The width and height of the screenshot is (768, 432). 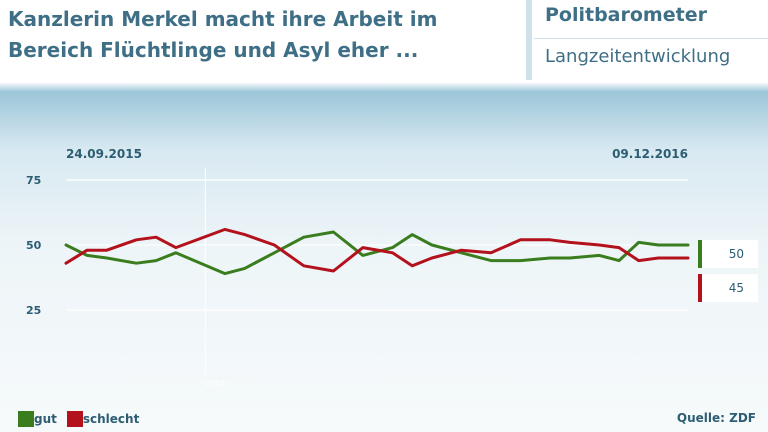 I want to click on start-date-label: 24.09.2015, so click(x=104, y=154).